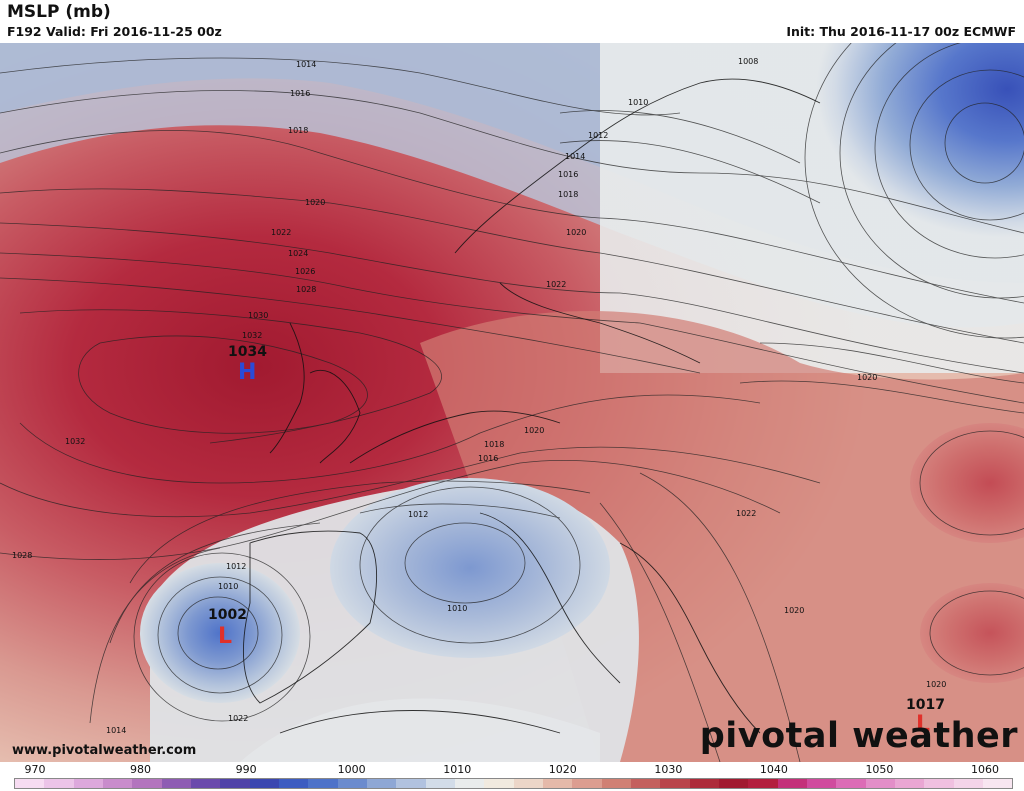 The height and width of the screenshot is (791, 1024). What do you see at coordinates (668, 769) in the screenshot?
I see `colorbar-tick-label: 1030` at bounding box center [668, 769].